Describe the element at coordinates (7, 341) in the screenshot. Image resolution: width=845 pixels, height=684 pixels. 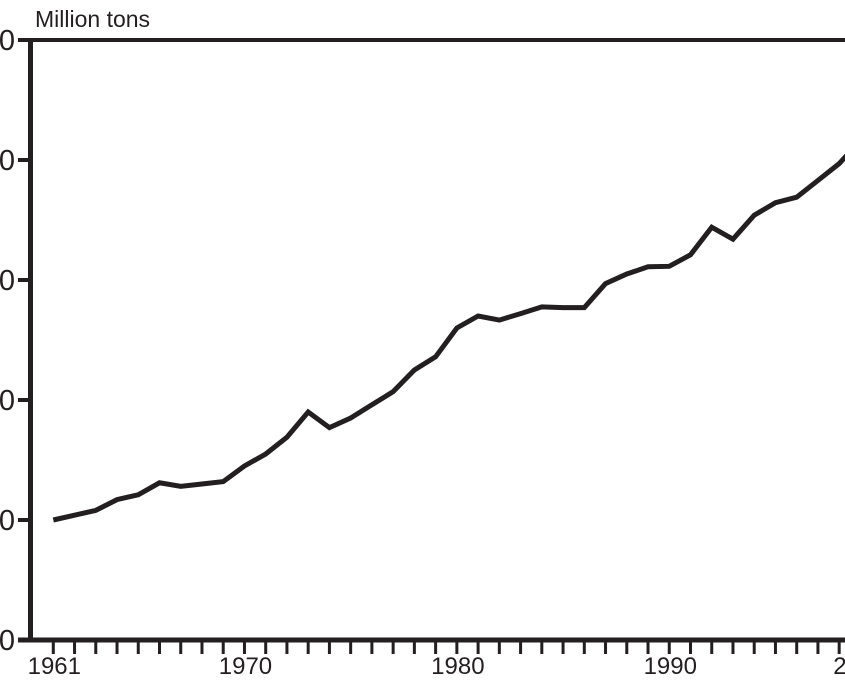
I see `y-axis-labels: 0 0 0 0 0 0` at that location.